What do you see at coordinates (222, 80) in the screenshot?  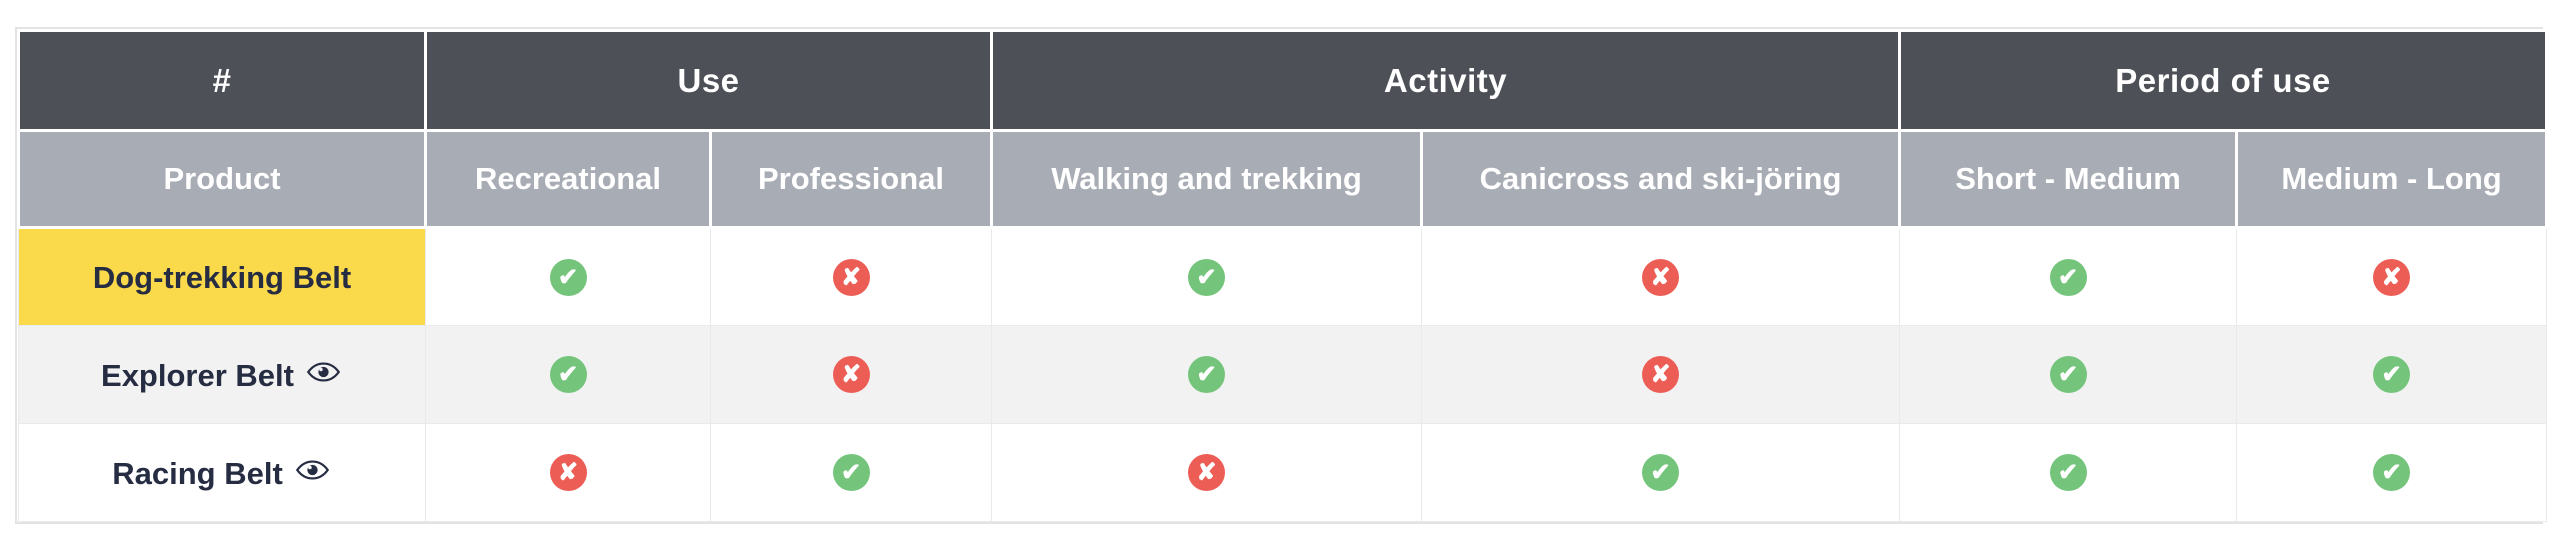 I see `group-header-number: #` at bounding box center [222, 80].